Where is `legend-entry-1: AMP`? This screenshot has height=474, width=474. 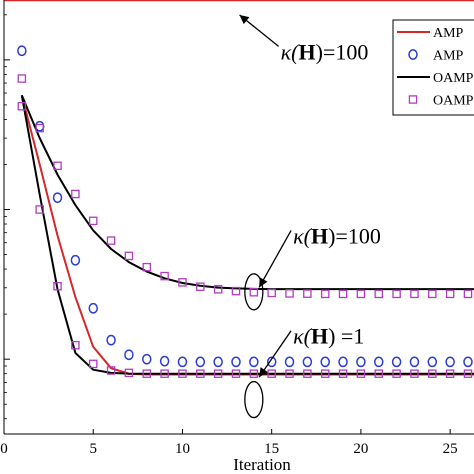 legend-entry-1: AMP is located at coordinates (436, 56).